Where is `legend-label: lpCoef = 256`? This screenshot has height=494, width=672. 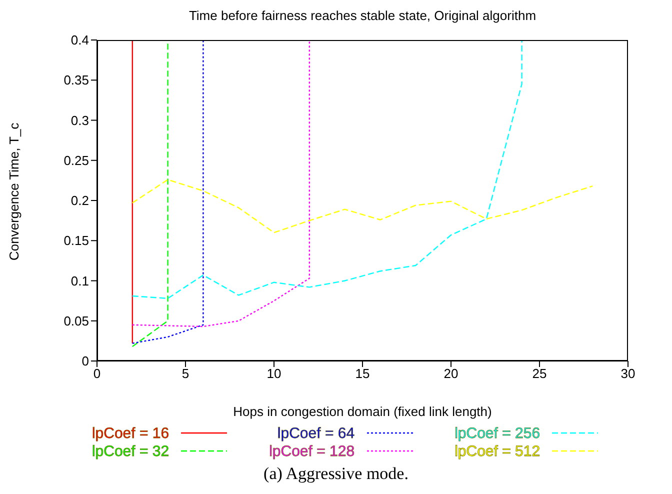 legend-label: lpCoef = 256 is located at coordinates (497, 433).